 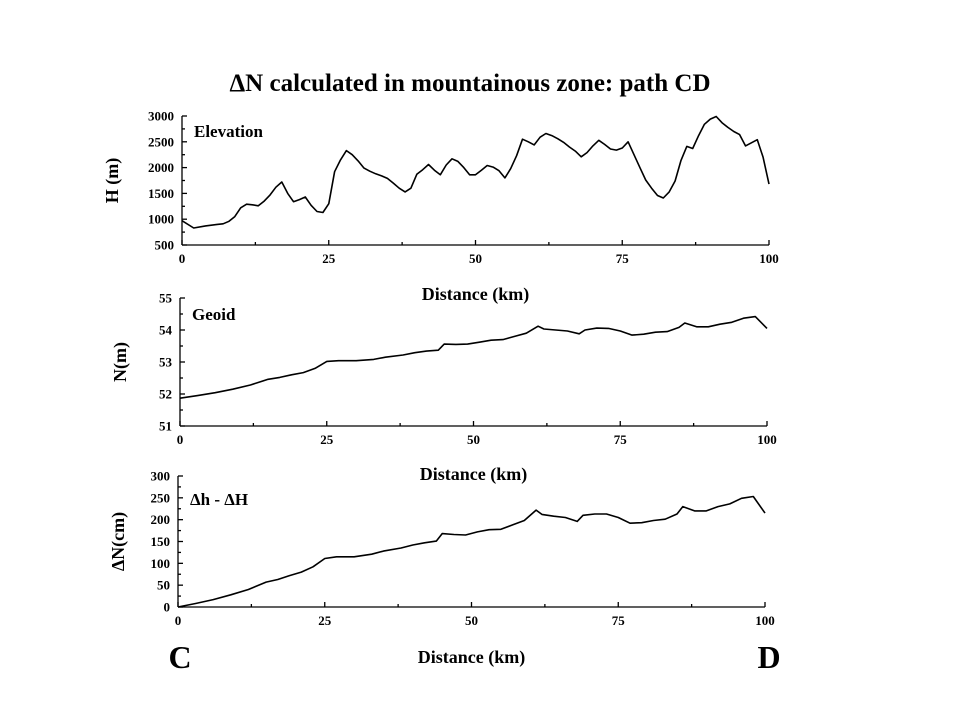 What do you see at coordinates (161, 563) in the screenshot?
I see `delta-n-y-tick-label: 100` at bounding box center [161, 563].